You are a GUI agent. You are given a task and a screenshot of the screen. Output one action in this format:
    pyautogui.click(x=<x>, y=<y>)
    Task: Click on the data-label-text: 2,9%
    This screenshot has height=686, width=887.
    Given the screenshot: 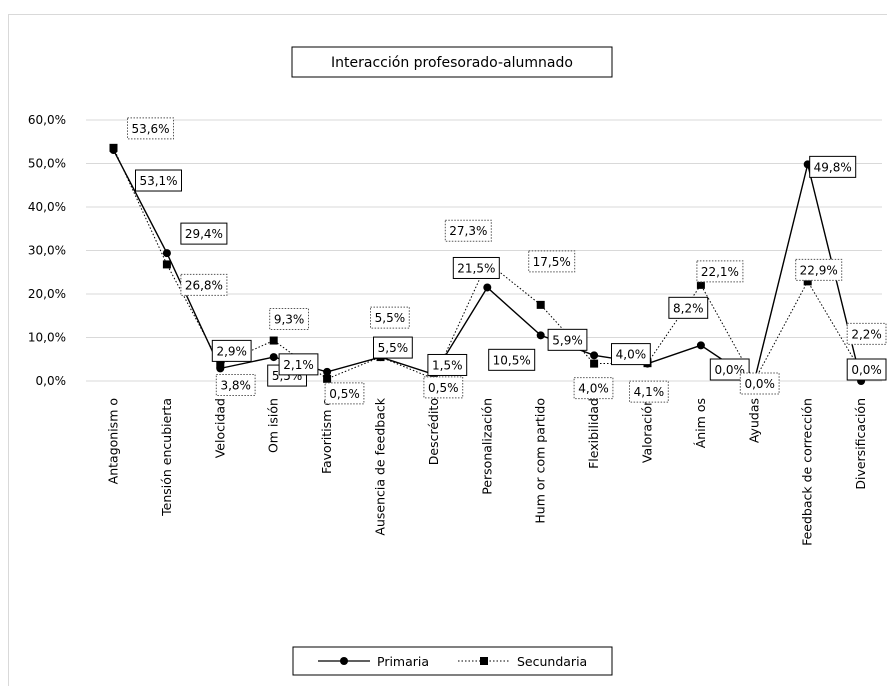 What is the action you would take?
    pyautogui.click(x=231, y=351)
    